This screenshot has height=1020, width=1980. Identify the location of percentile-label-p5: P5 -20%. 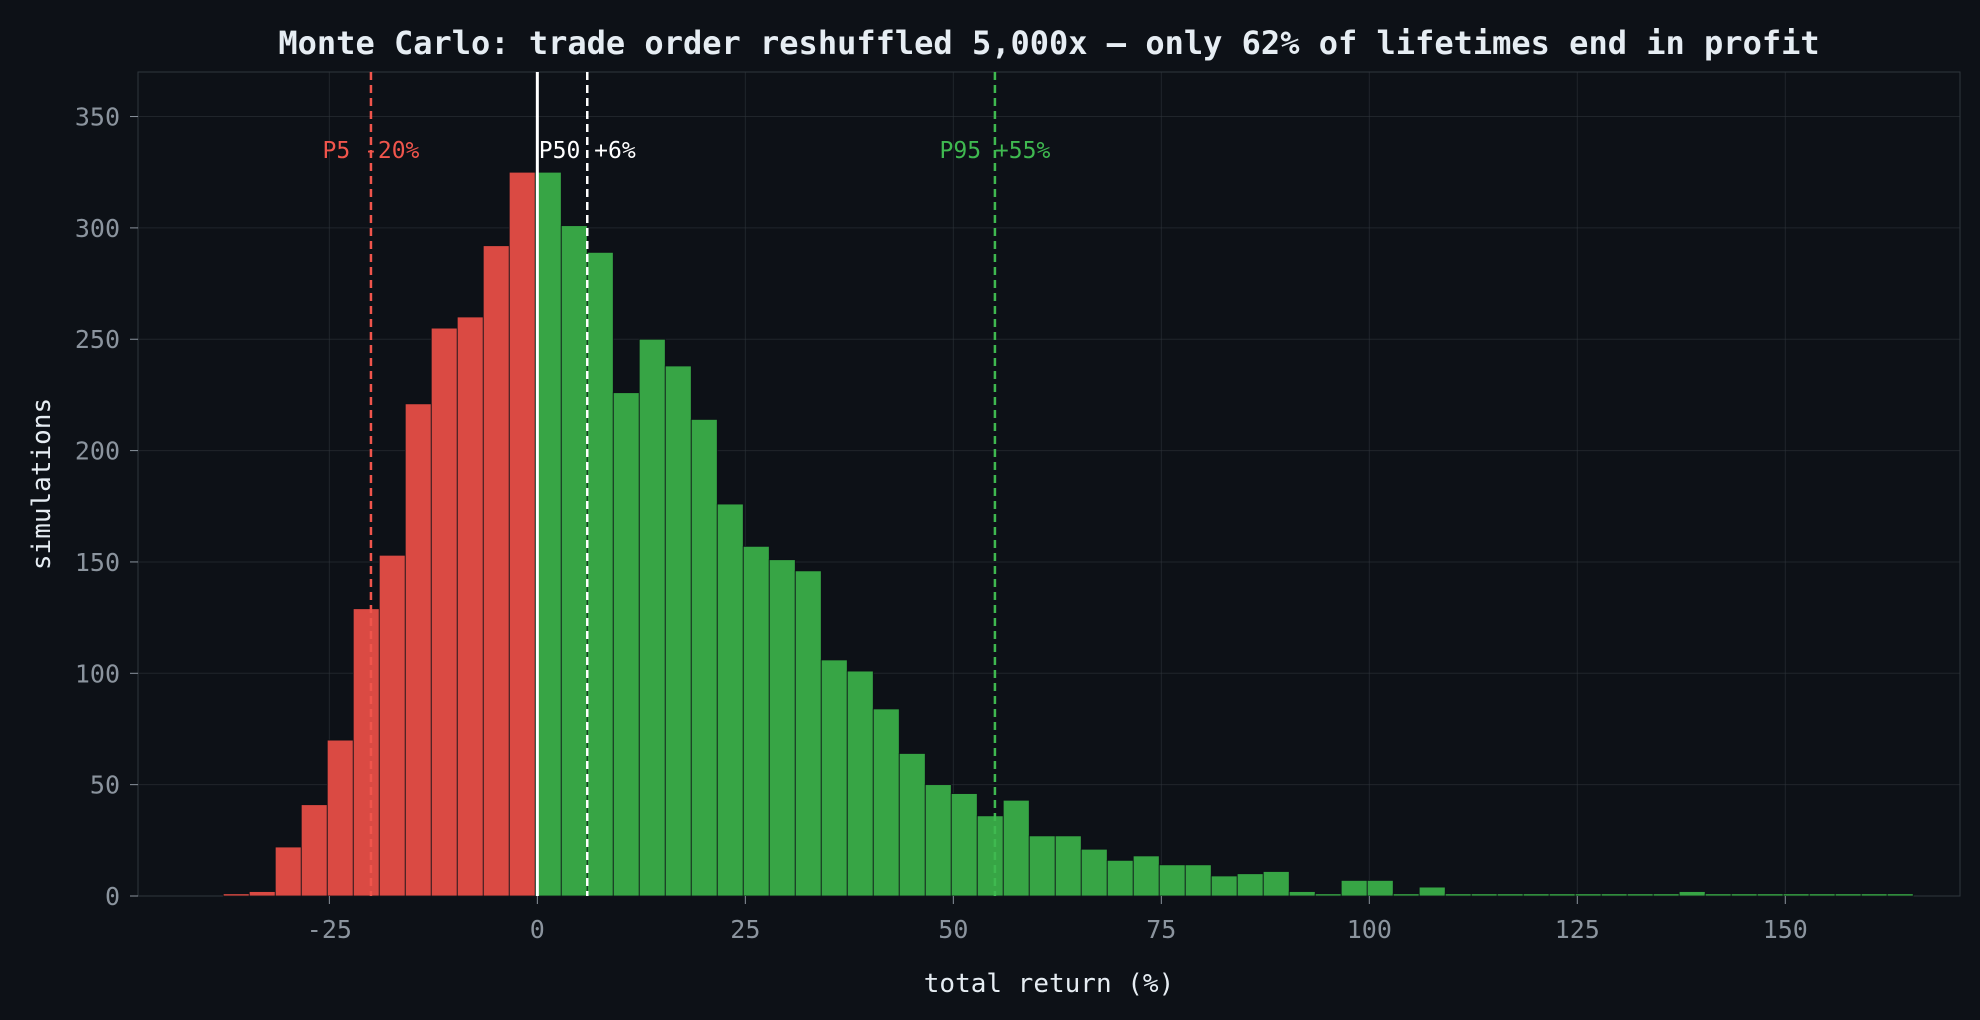
(370, 151).